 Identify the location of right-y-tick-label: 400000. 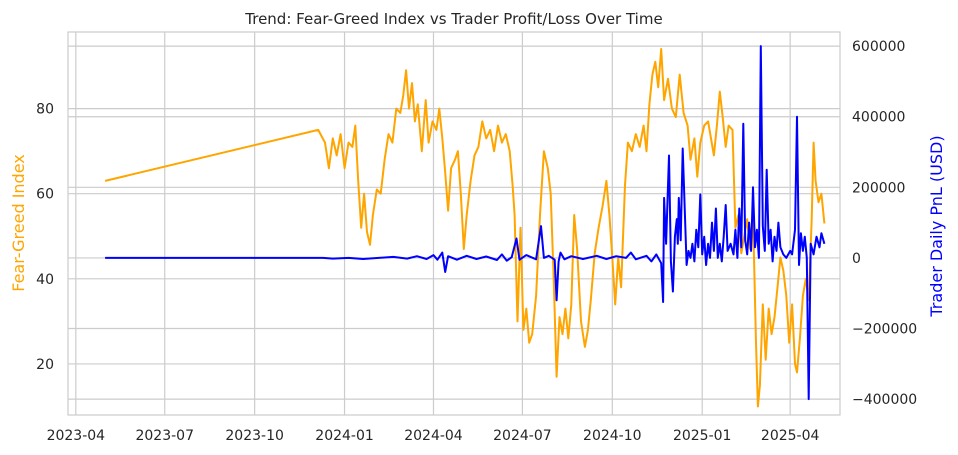
(878, 118).